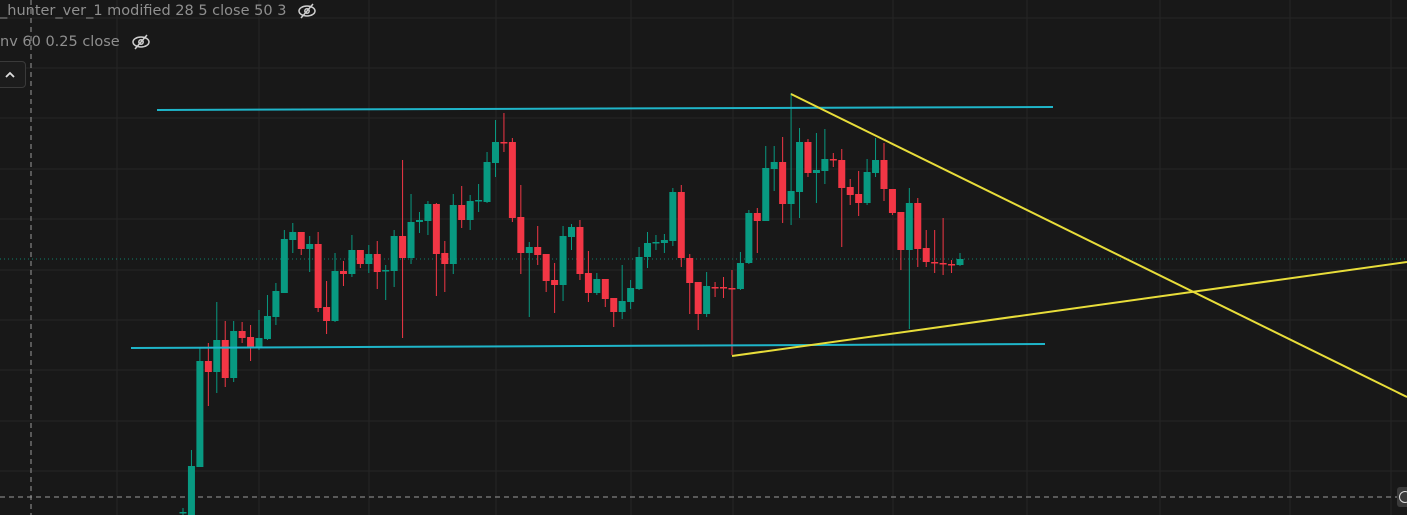 This screenshot has height=515, width=1407. I want to click on indicator-legend-2: nv 60 0.25 close, so click(76, 42).